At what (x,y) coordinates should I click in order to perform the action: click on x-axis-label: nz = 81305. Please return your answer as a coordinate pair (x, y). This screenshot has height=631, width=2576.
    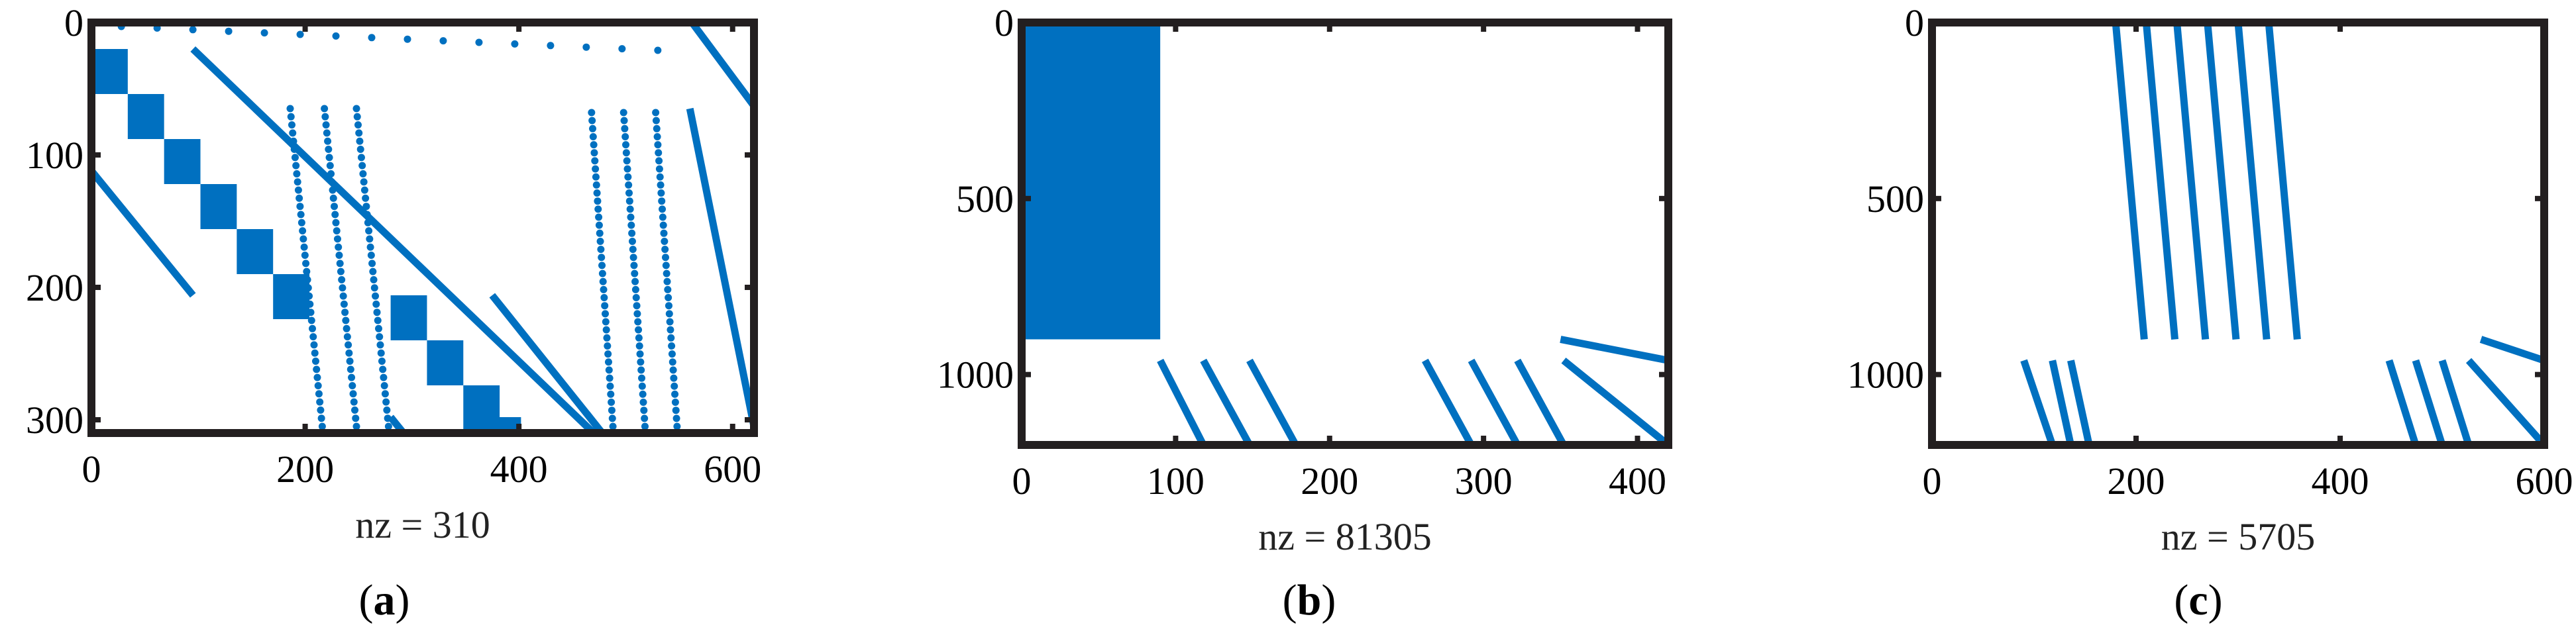
    Looking at the image, I should click on (1344, 536).